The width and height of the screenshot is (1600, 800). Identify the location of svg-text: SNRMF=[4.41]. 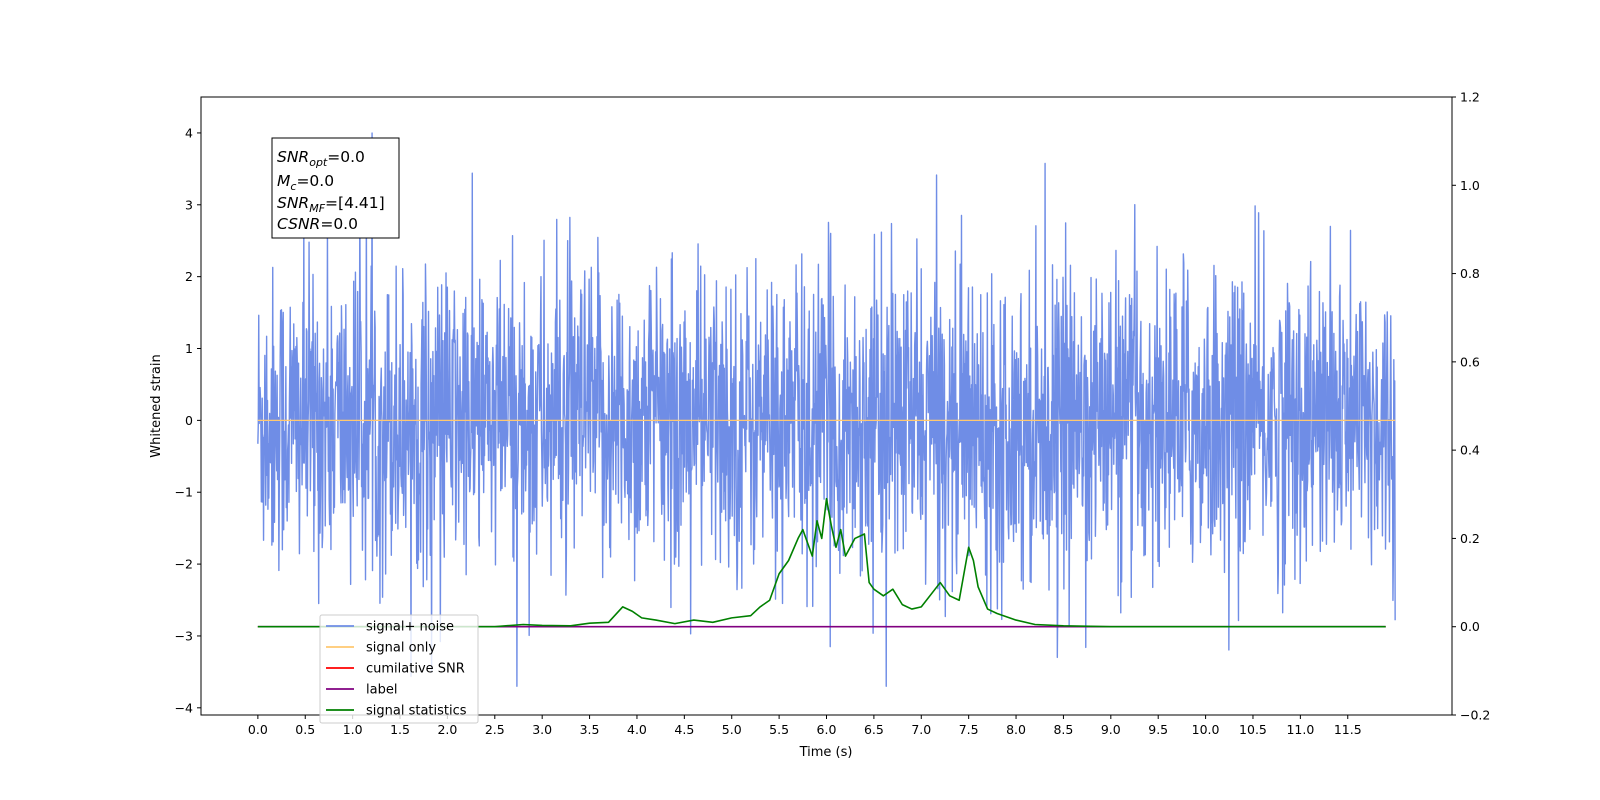
(331, 204).